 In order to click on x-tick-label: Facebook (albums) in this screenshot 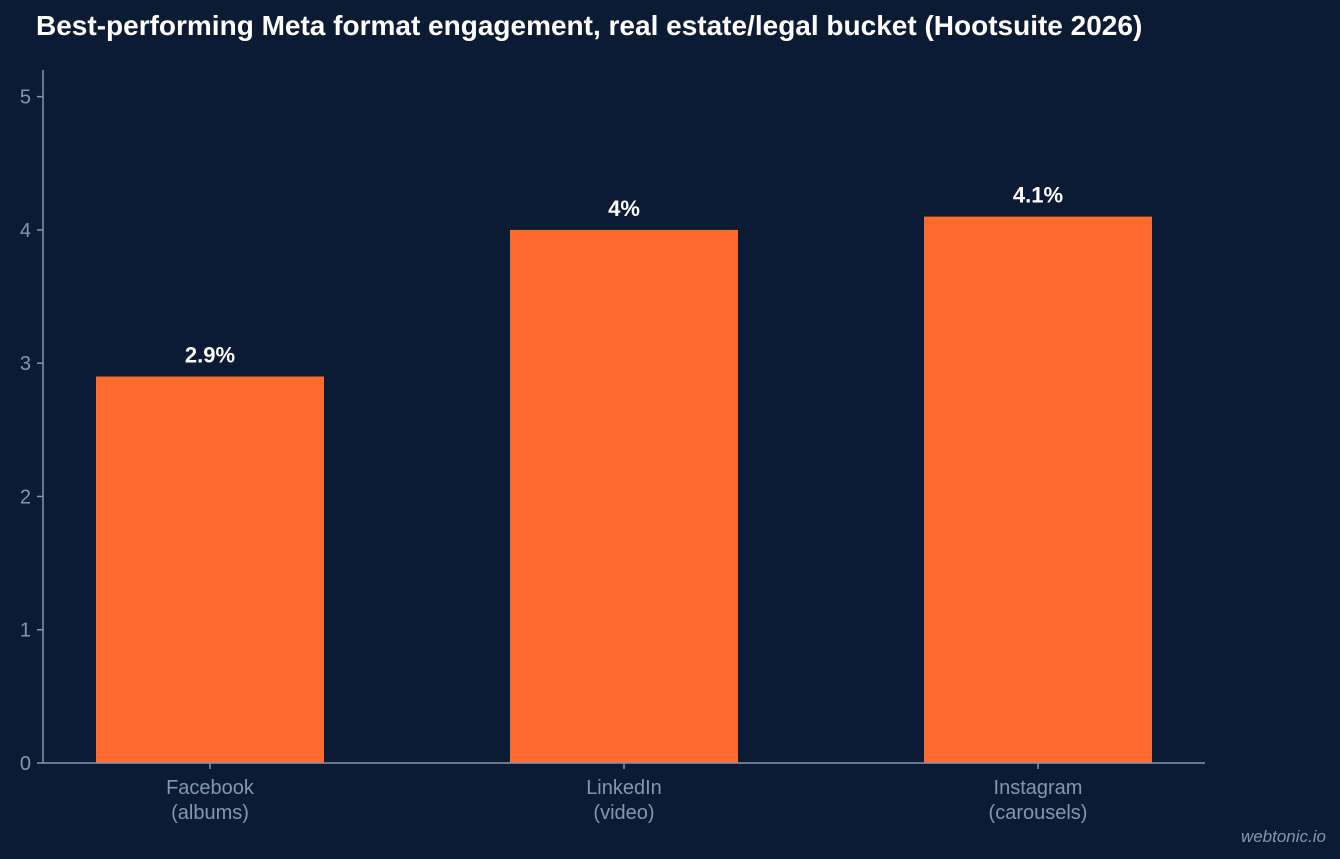, I will do `click(210, 800)`.